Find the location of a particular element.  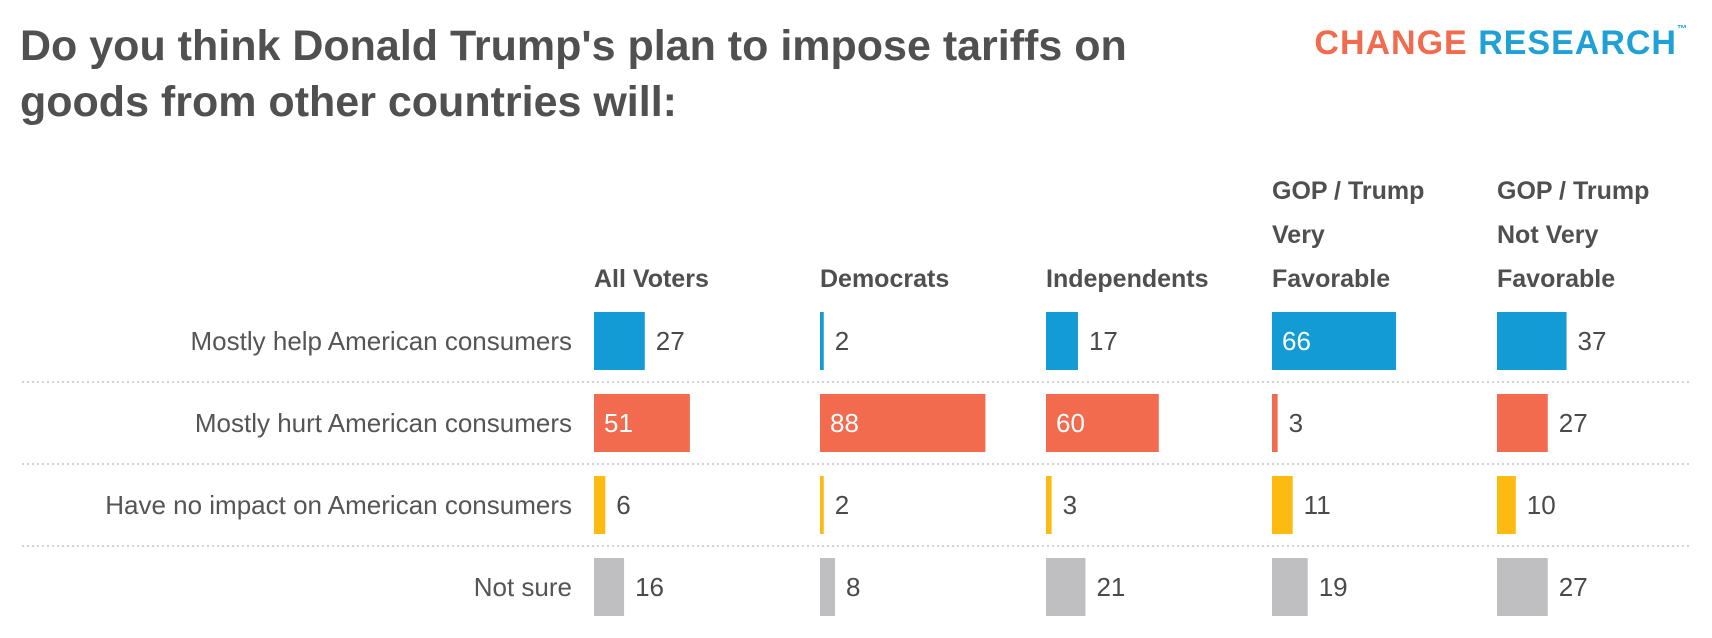

column-header: Not Very is located at coordinates (1548, 235).